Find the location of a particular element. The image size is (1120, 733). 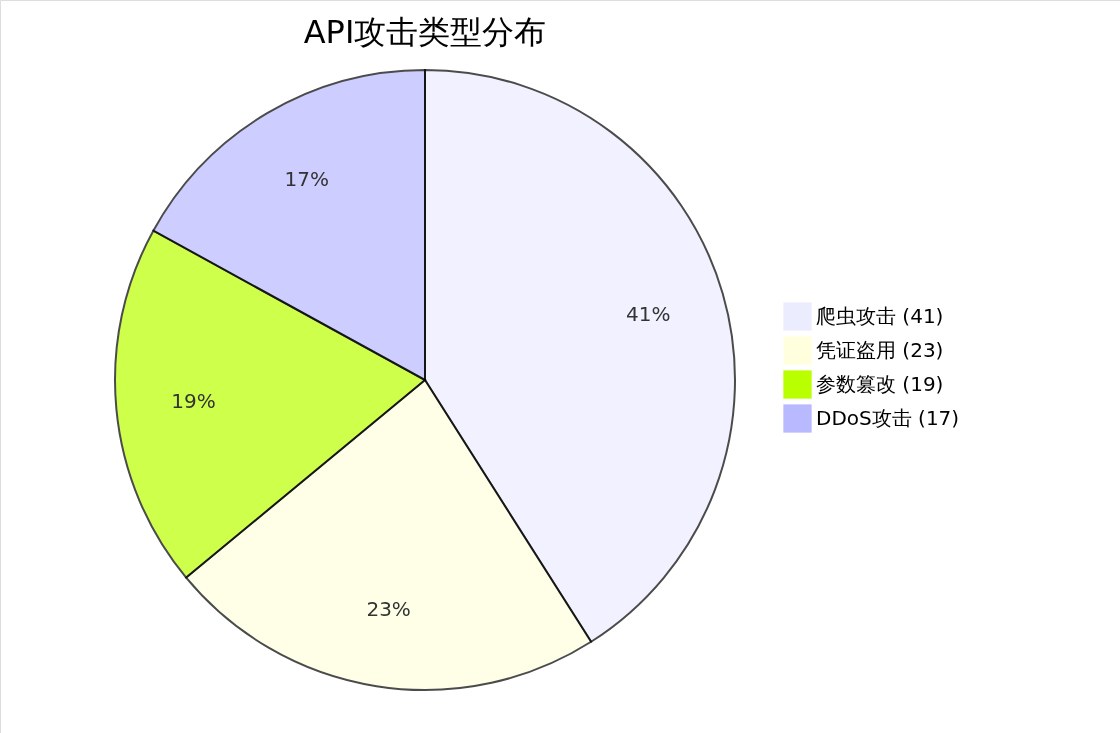

data-label: 19% is located at coordinates (193, 400).